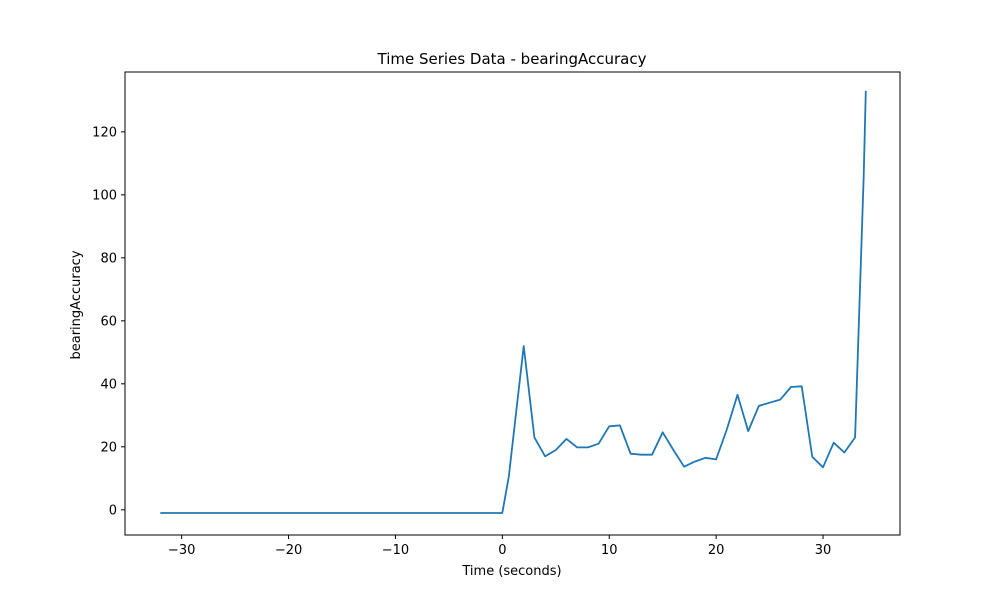 The height and width of the screenshot is (600, 1000). What do you see at coordinates (395, 550) in the screenshot?
I see `x-tick-label: −10` at bounding box center [395, 550].